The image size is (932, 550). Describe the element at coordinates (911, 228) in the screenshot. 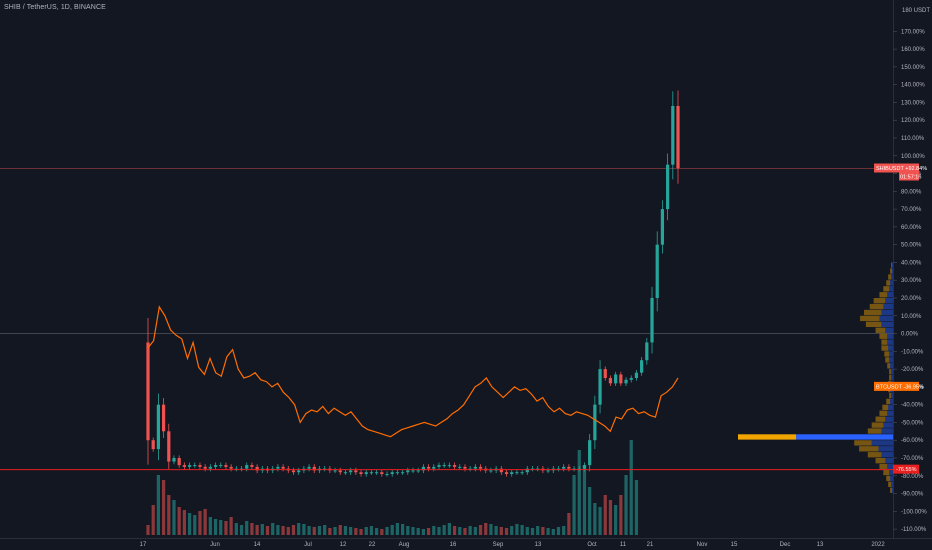

I see `price-tick-label: 60.00%` at that location.